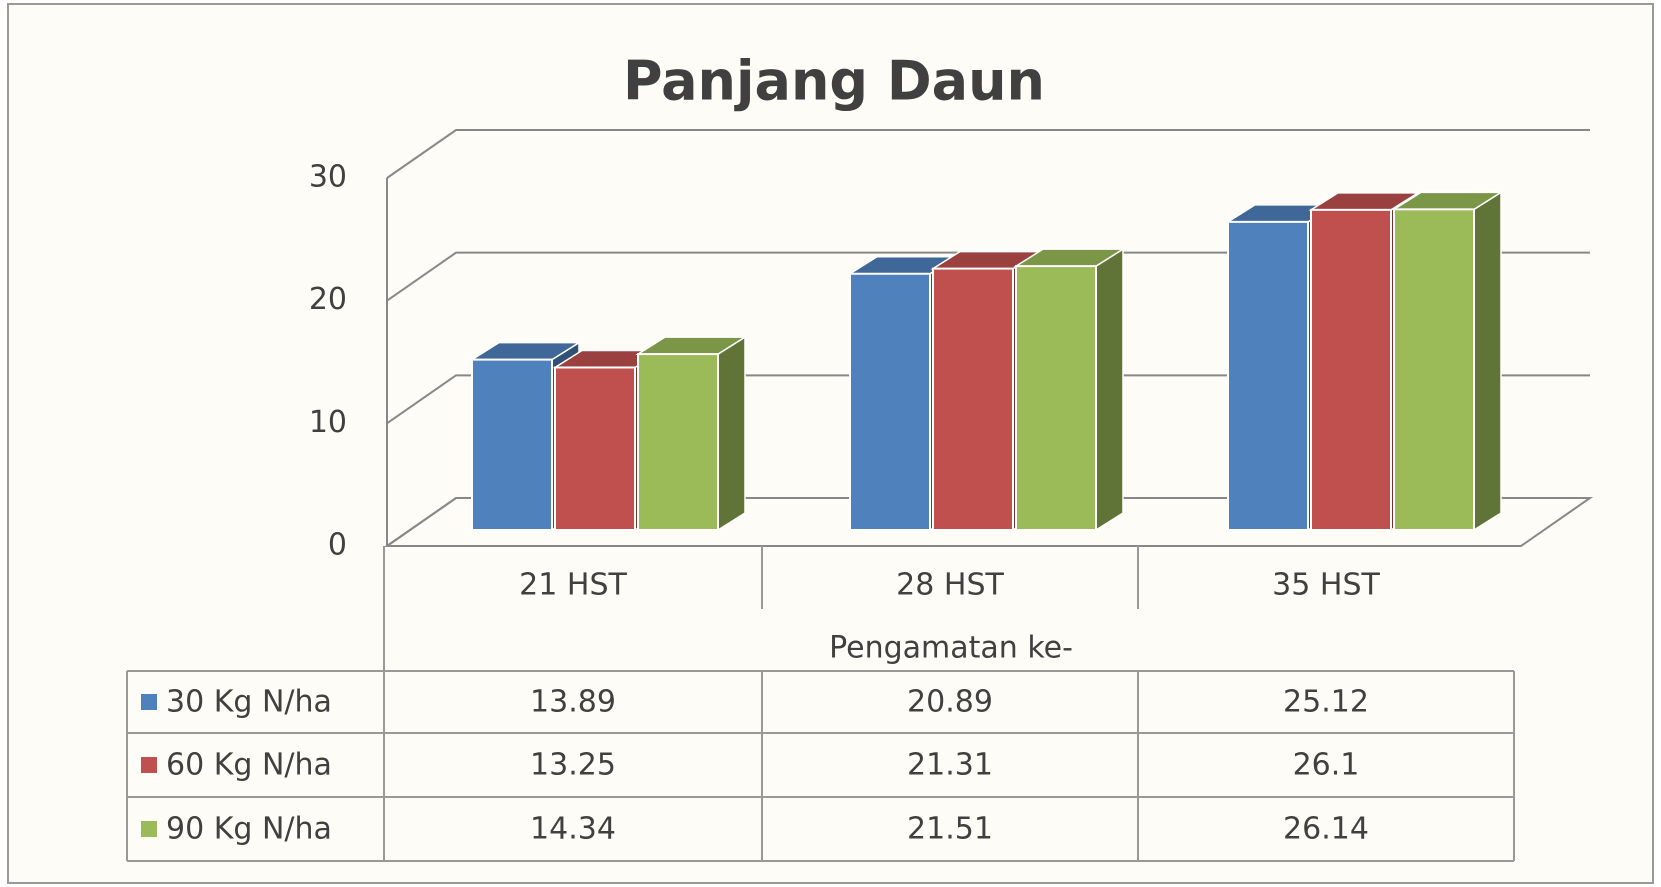 The width and height of the screenshot is (1661, 887). Describe the element at coordinates (573, 765) in the screenshot. I see `table-value: 13.25` at that location.